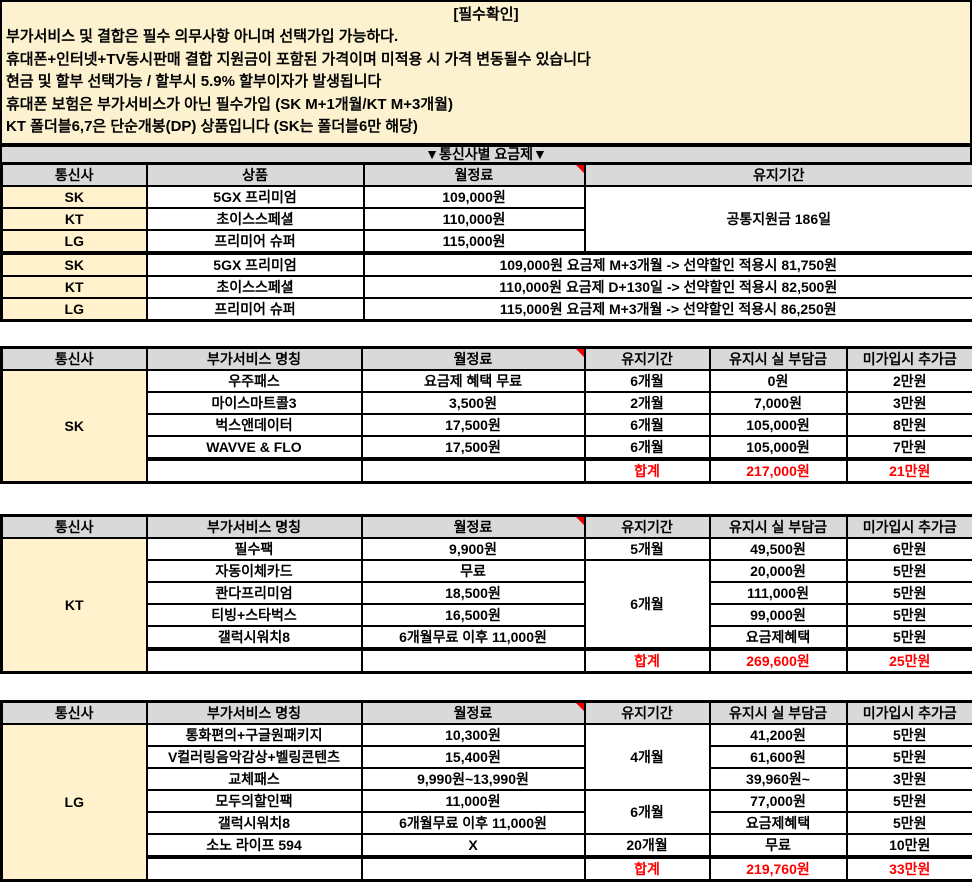  What do you see at coordinates (473, 823) in the screenshot?
I see `cell-fee: 6개월무료 이후 11,000원` at bounding box center [473, 823].